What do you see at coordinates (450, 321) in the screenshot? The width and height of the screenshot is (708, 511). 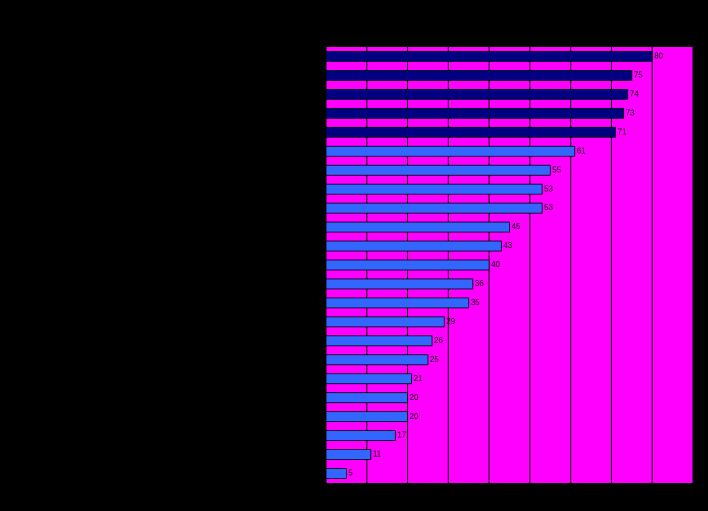 I see `data-label: 29` at bounding box center [450, 321].